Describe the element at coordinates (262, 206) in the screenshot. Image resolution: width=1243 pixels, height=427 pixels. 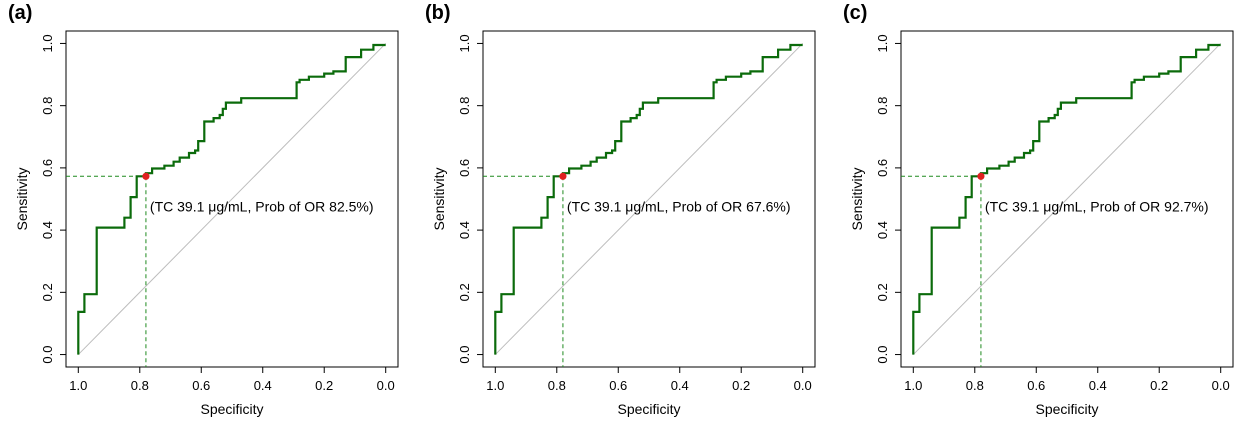
I see `cutoff-annotation: (TC 39.1 μg/mL, Prob of OR 82.5%)` at that location.